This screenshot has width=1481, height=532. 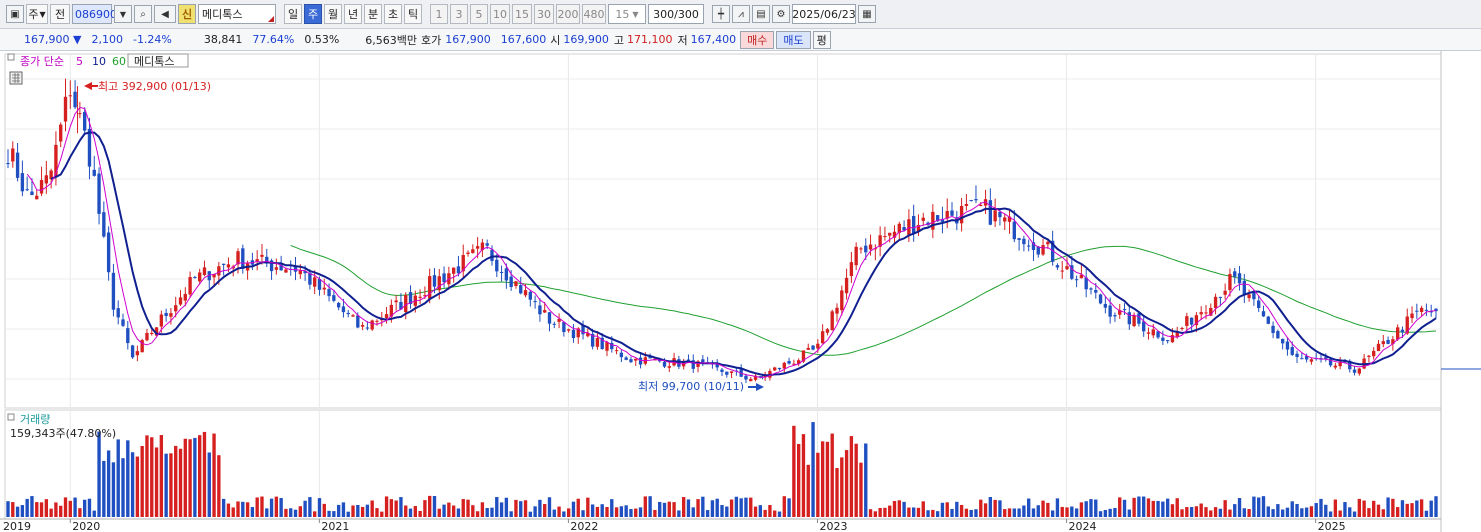 I want to click on stock-code-input: 086900, so click(x=94, y=14).